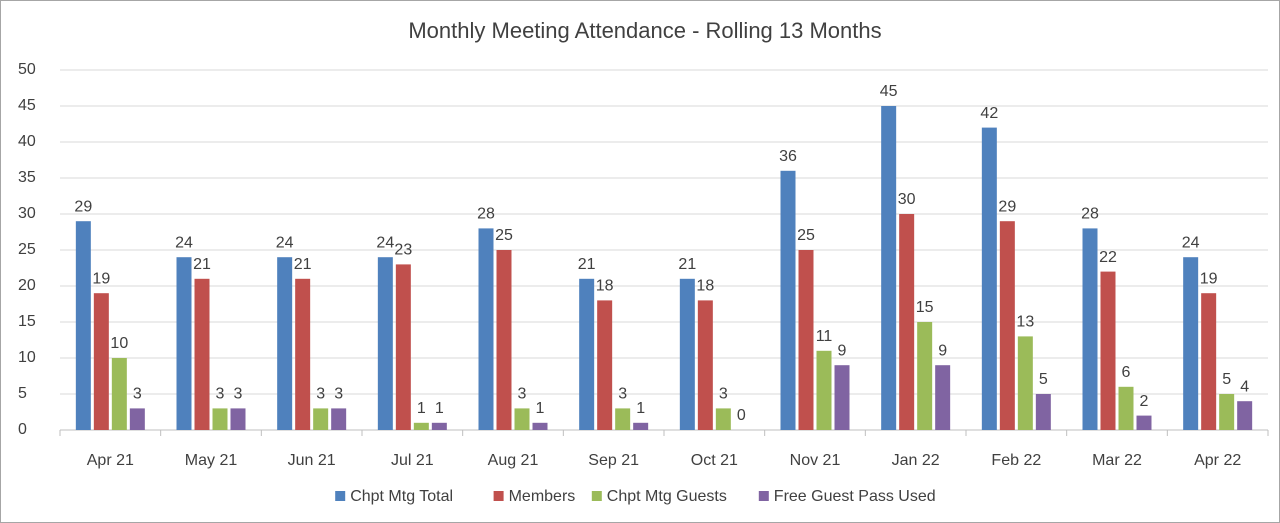 This screenshot has height=523, width=1280. What do you see at coordinates (788, 156) in the screenshot?
I see `data-label: 36` at bounding box center [788, 156].